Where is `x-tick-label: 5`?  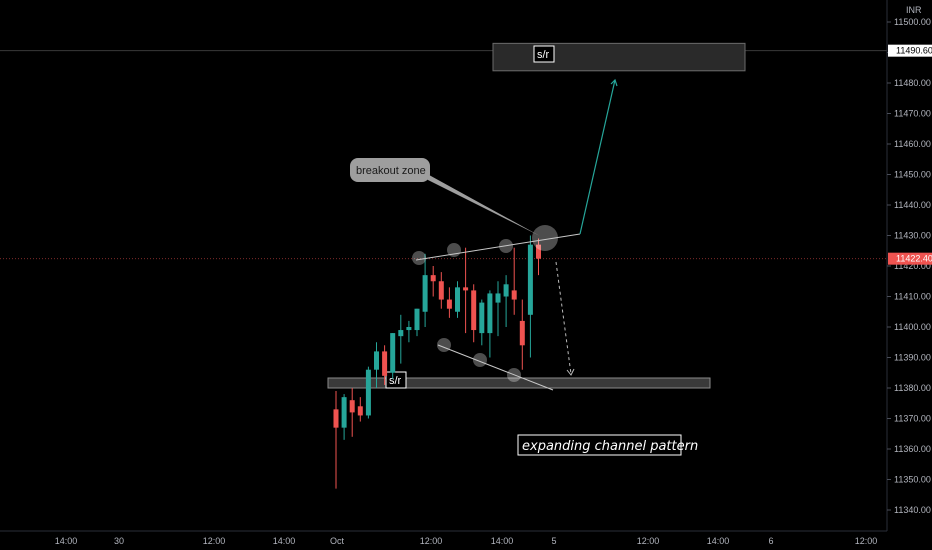 x-tick-label: 5 is located at coordinates (553, 541).